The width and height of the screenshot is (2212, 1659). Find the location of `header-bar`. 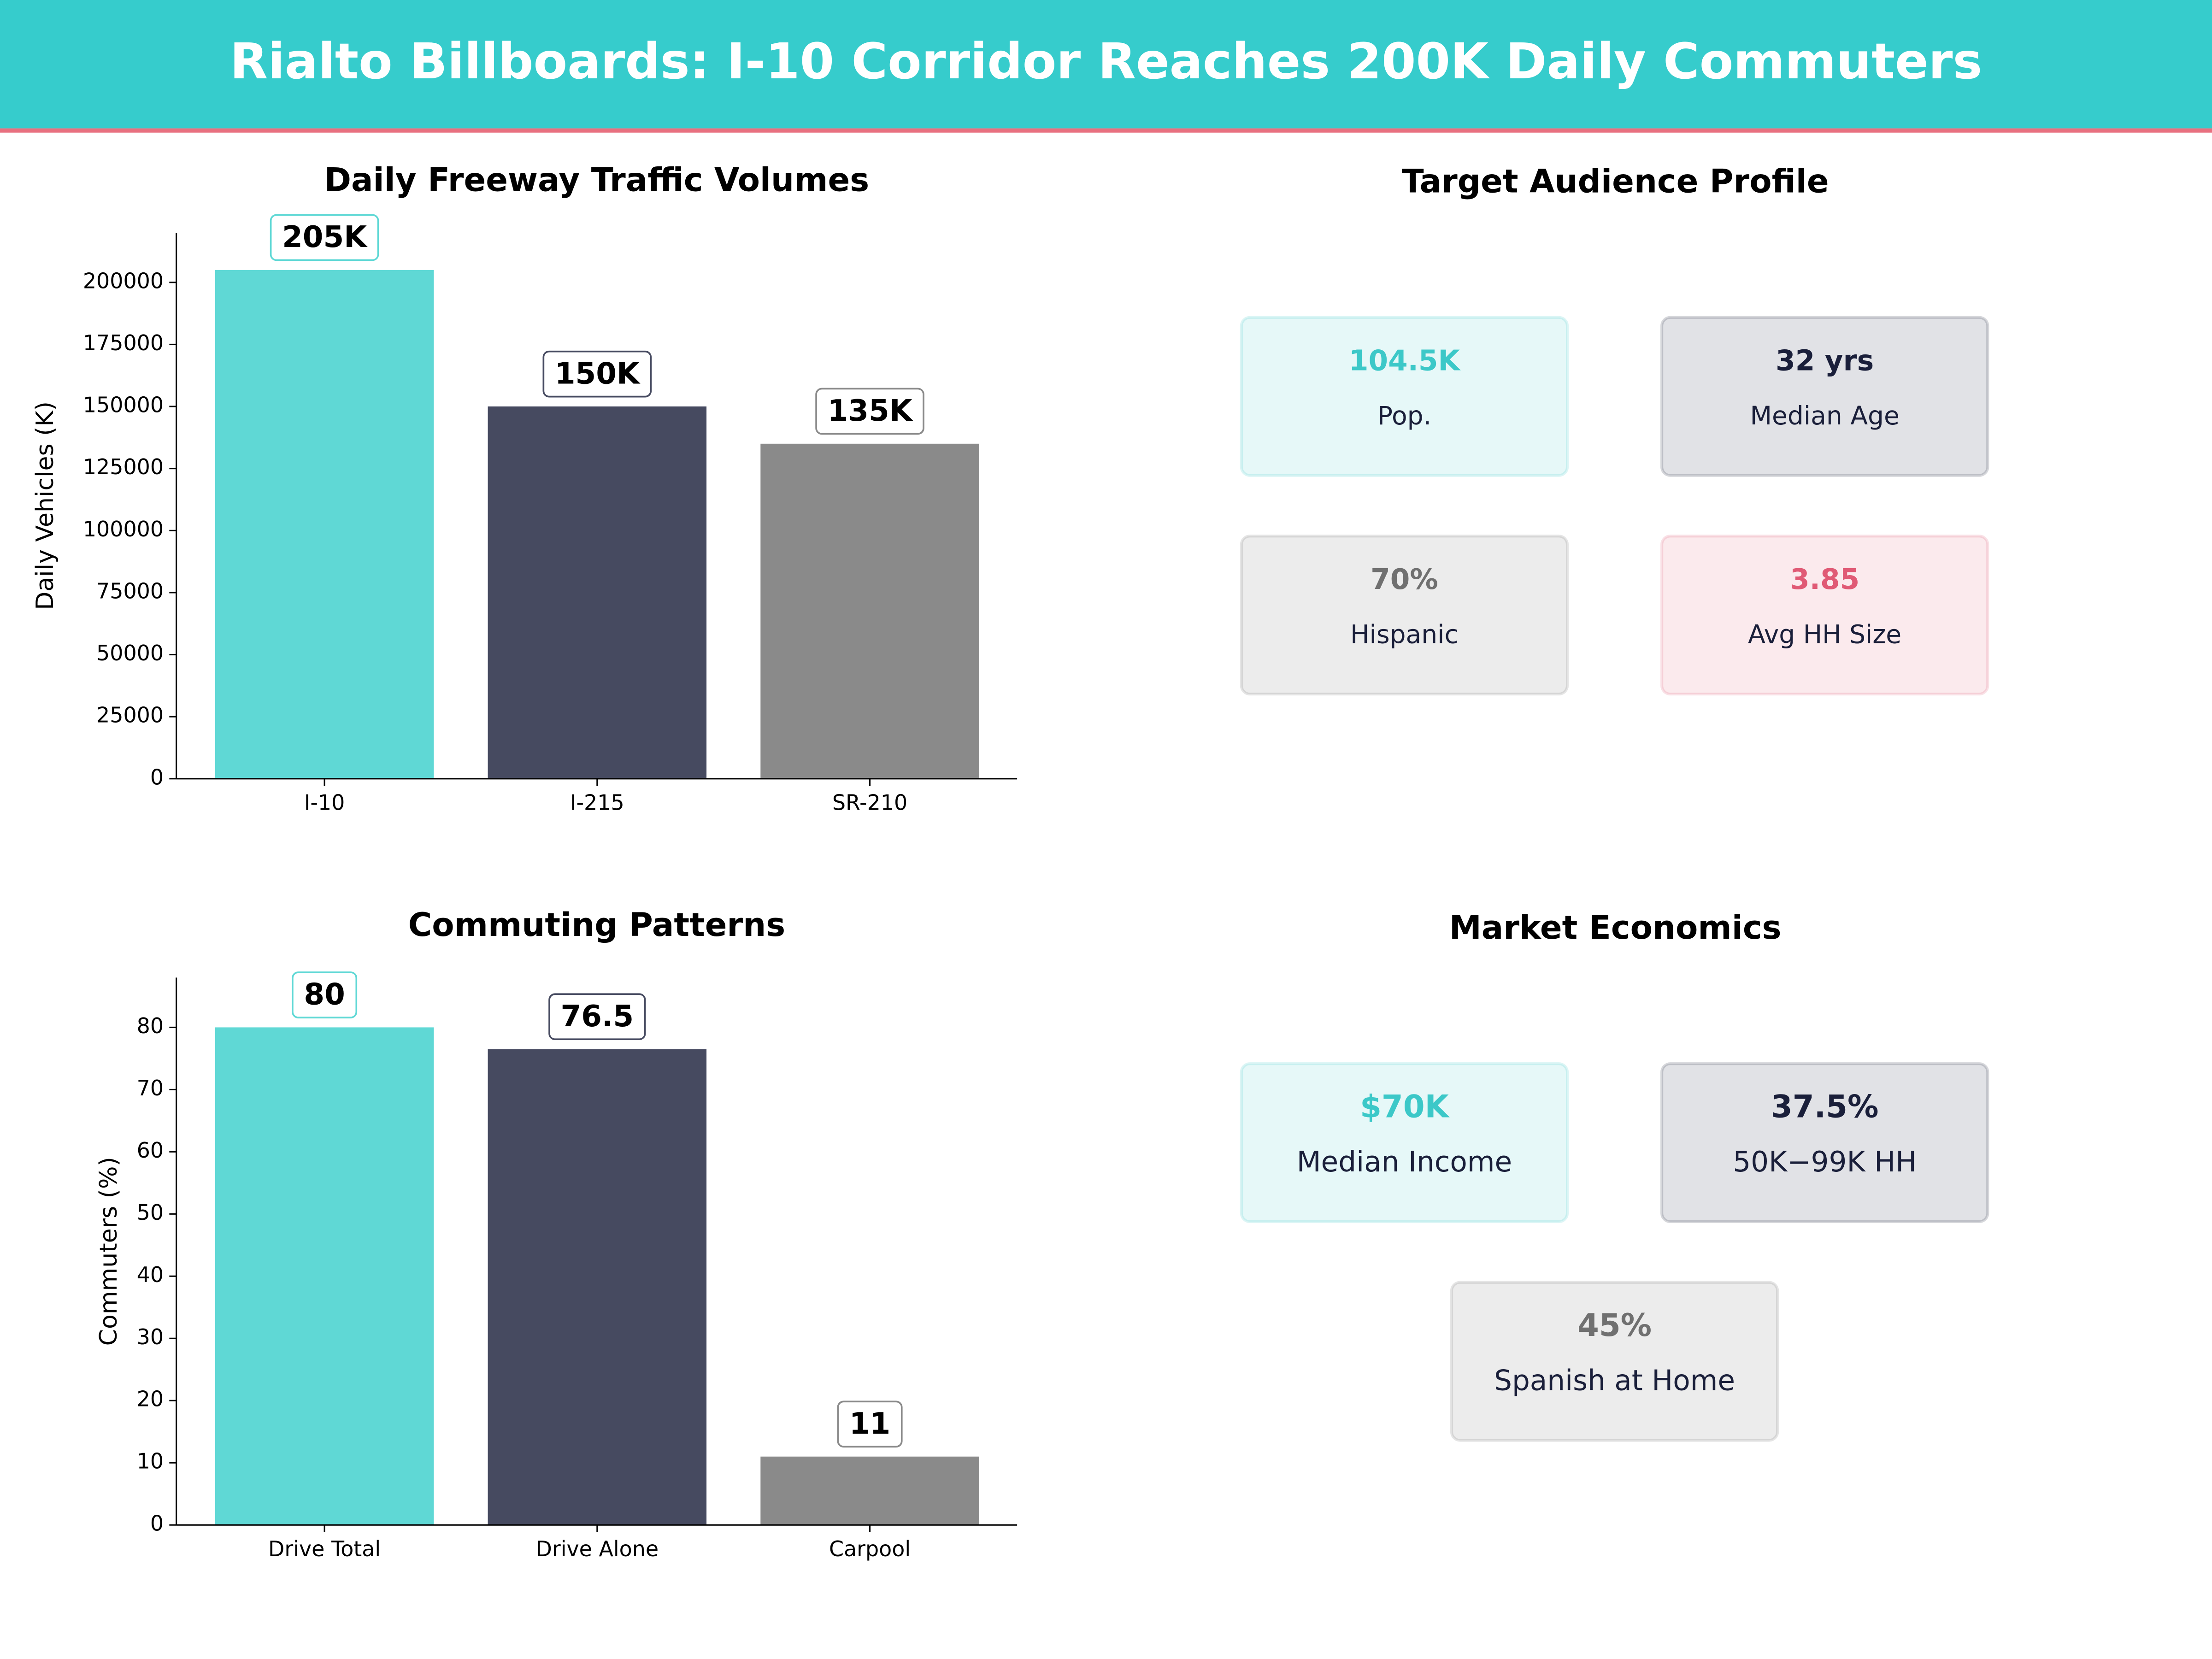

header-bar is located at coordinates (1106, 64).